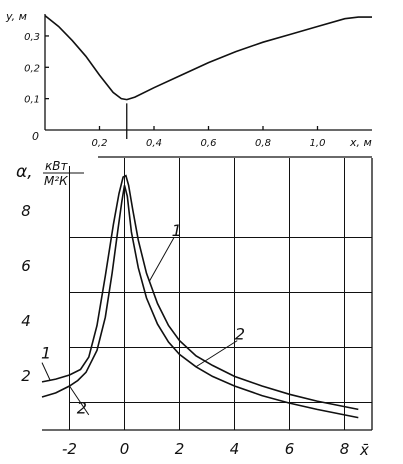 The image size is (403, 464). Describe the element at coordinates (290, 449) in the screenshot. I see `heat-x-tick-label: 6` at that location.